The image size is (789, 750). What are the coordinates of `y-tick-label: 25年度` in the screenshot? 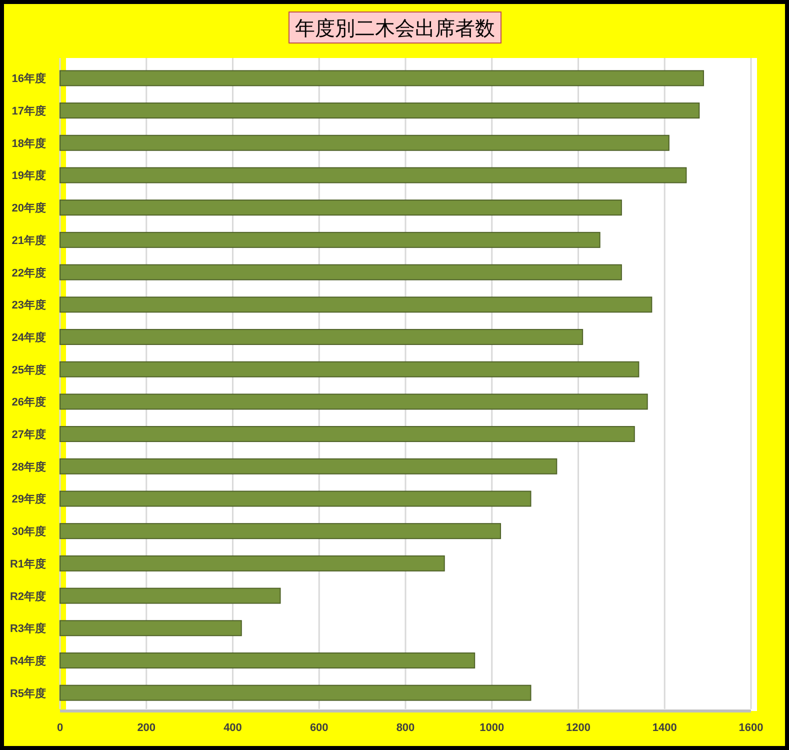 It's located at (29, 370).